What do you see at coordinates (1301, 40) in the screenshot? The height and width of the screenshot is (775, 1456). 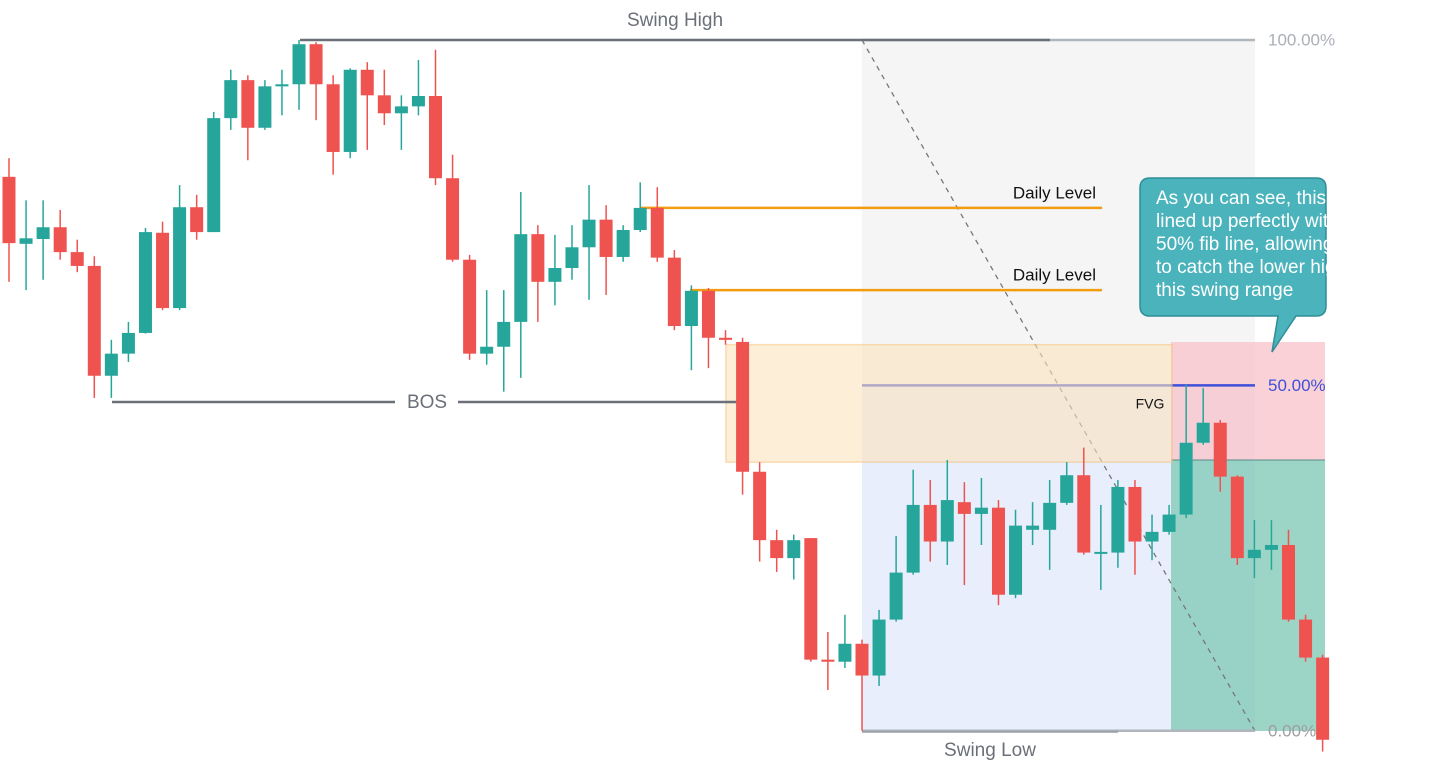 I see `fib-label: 100.00%` at bounding box center [1301, 40].